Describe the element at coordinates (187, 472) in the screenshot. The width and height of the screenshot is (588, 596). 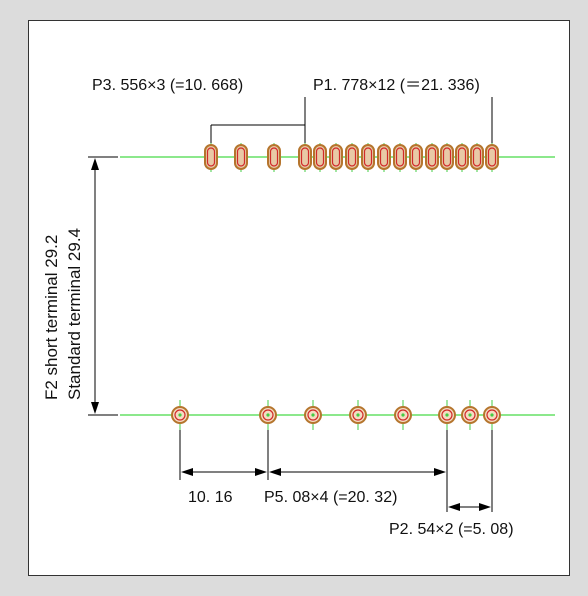
I see `dim-10-16-arrow-left` at that location.